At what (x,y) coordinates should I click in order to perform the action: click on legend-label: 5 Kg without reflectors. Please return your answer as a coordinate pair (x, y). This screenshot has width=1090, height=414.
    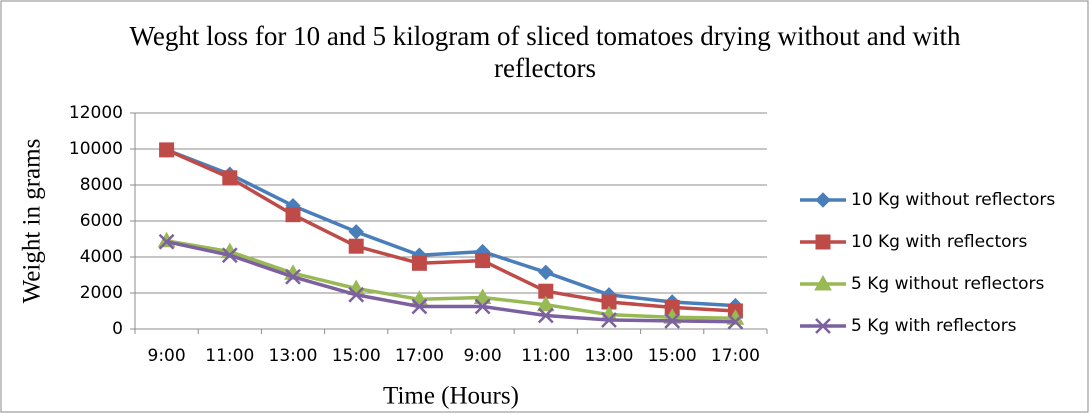
    Looking at the image, I should click on (948, 284).